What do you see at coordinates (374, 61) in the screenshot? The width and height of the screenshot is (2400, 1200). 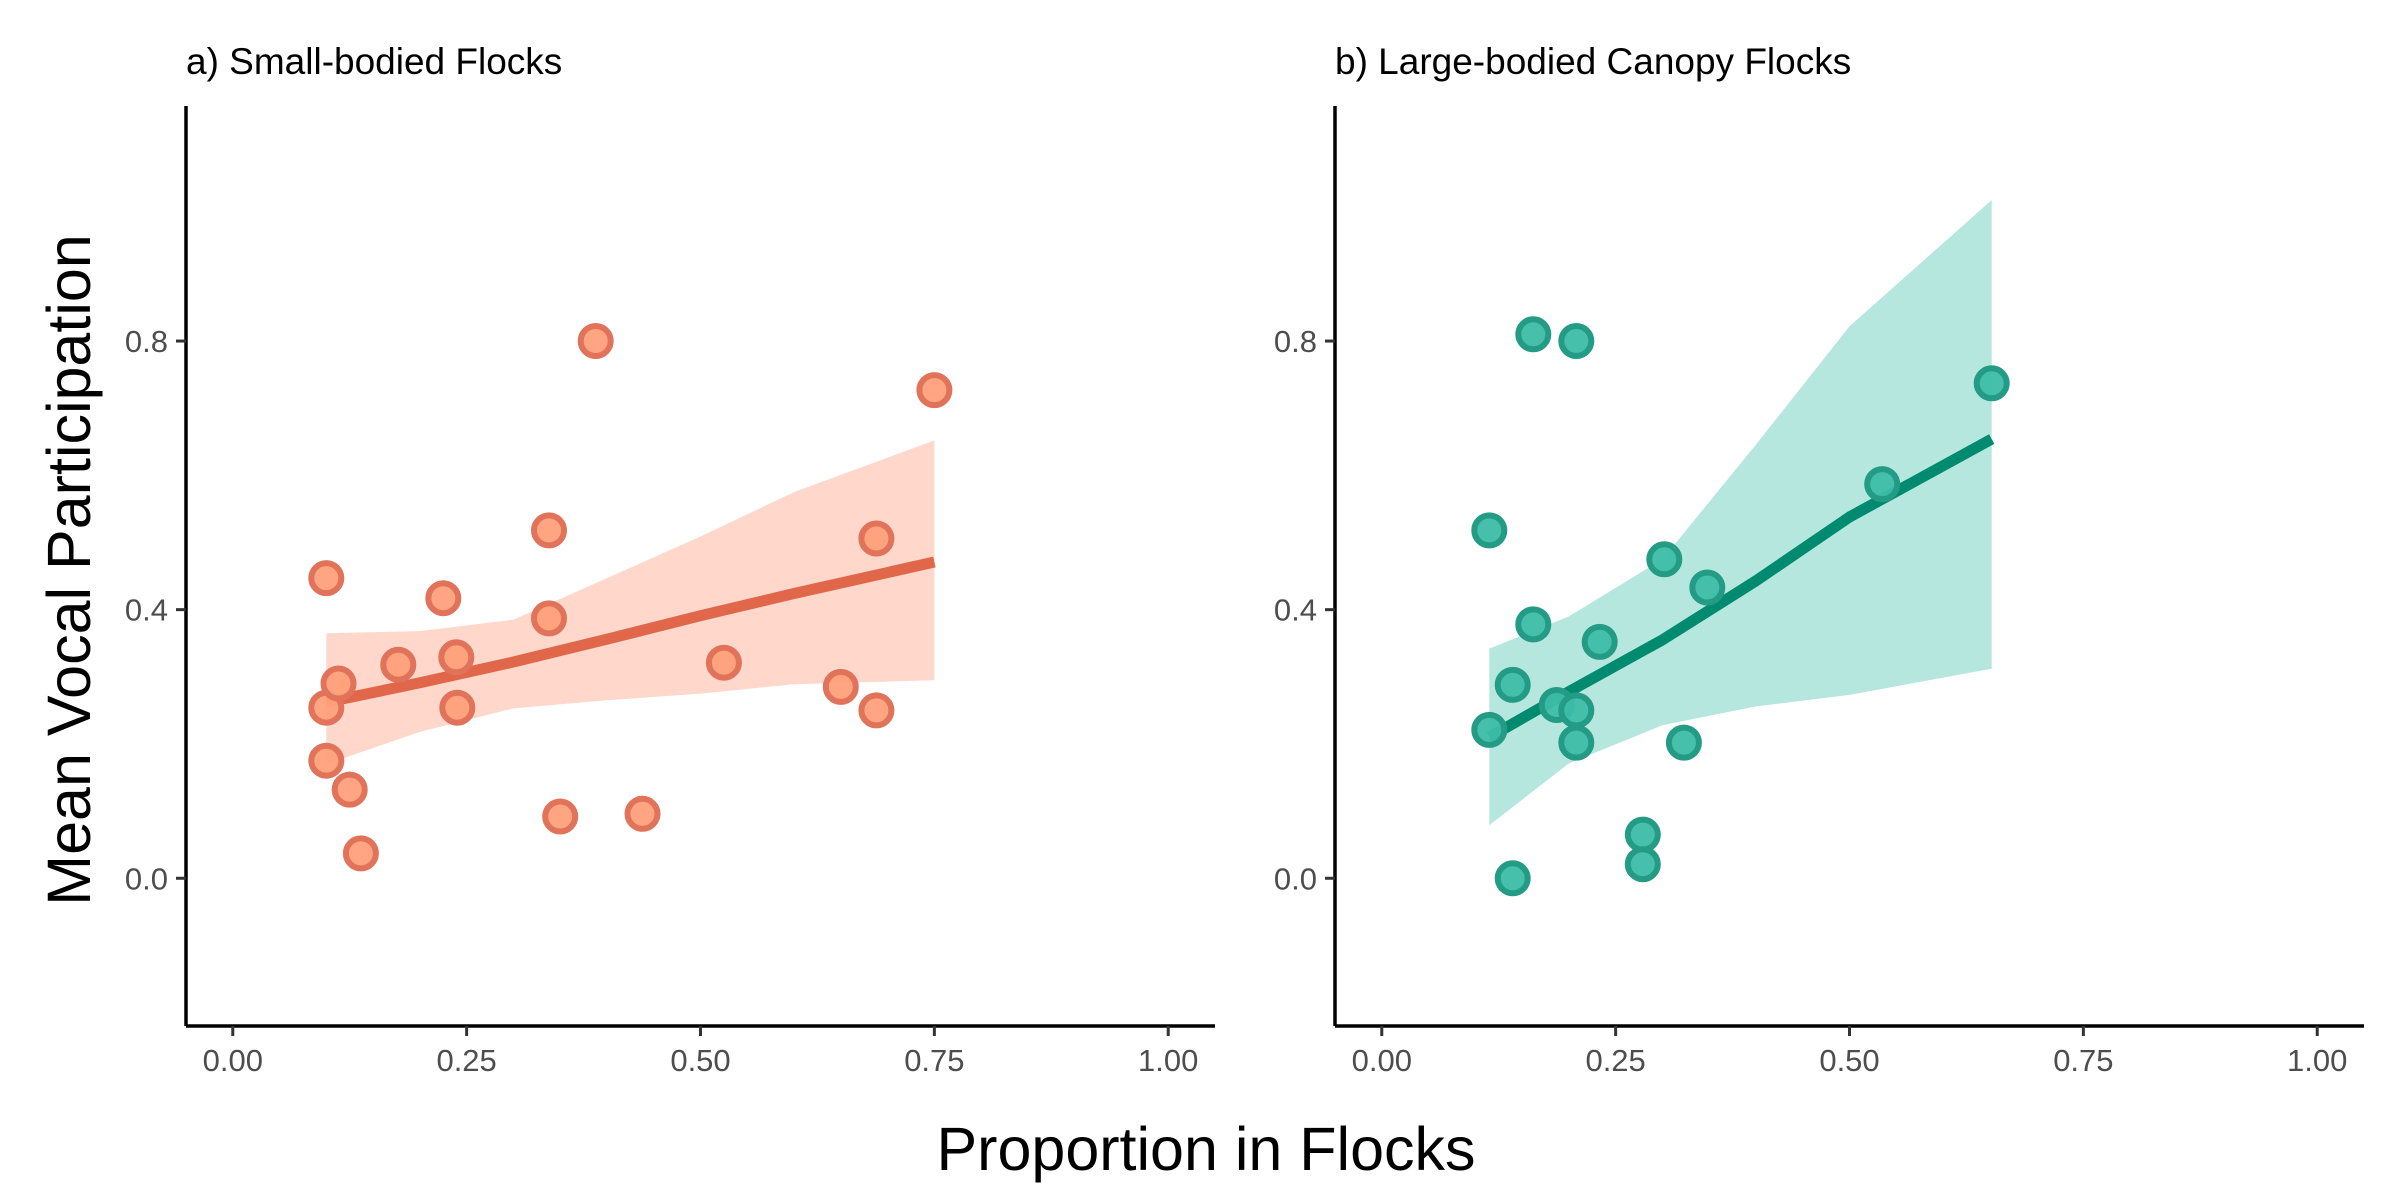 I see `panel-title: a) Small-bodied Flocks` at bounding box center [374, 61].